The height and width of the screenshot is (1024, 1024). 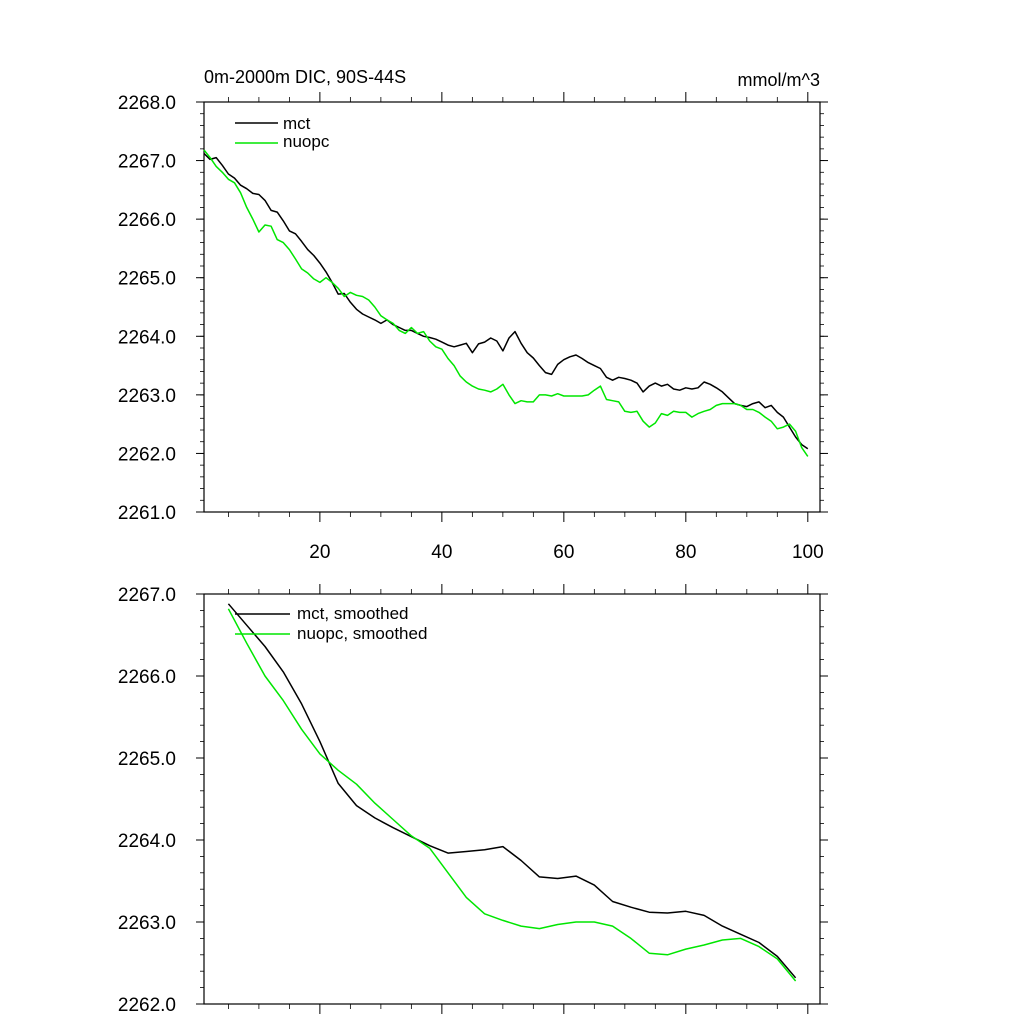 What do you see at coordinates (147, 513) in the screenshot?
I see `y-tick-label: 2261.0` at bounding box center [147, 513].